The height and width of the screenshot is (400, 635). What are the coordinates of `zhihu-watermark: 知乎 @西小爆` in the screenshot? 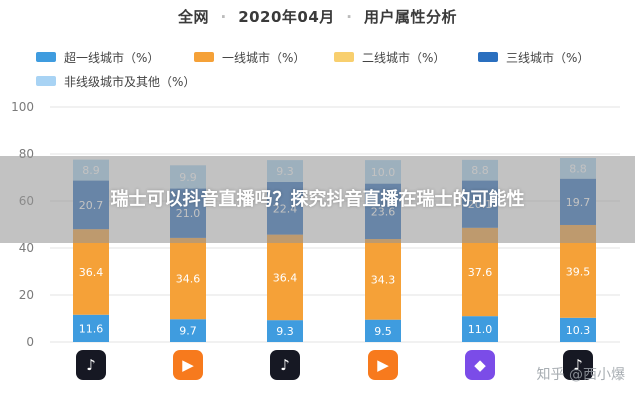 It's located at (580, 375).